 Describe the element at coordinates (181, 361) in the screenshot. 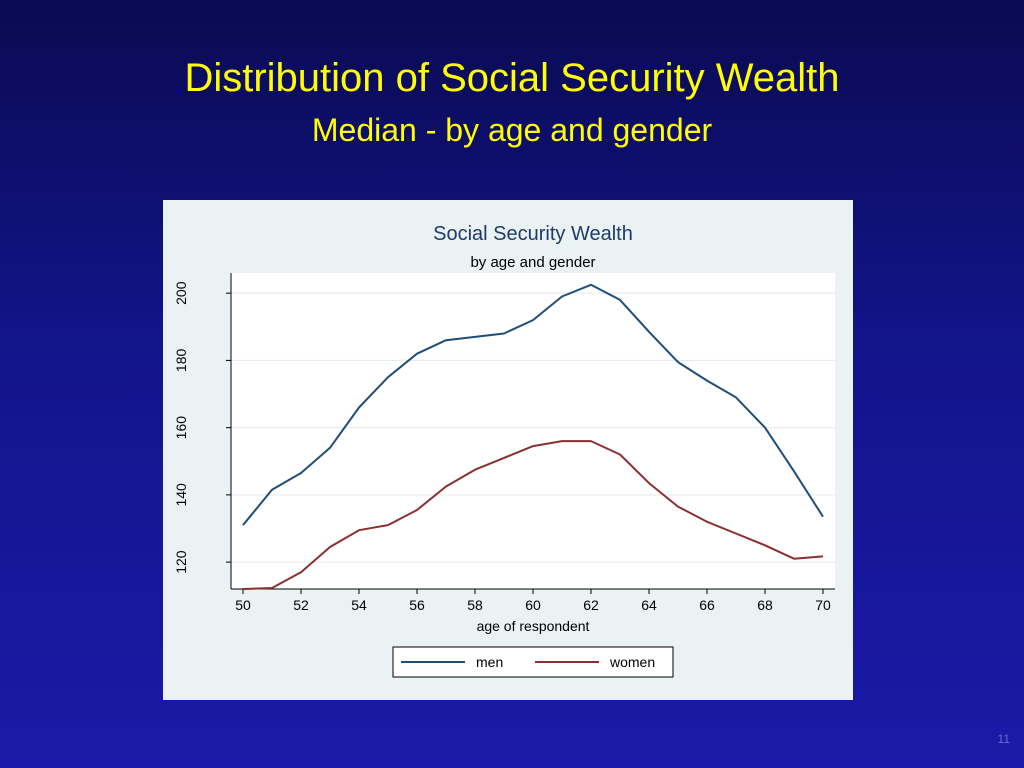

I see `y-tick-label: 180` at that location.